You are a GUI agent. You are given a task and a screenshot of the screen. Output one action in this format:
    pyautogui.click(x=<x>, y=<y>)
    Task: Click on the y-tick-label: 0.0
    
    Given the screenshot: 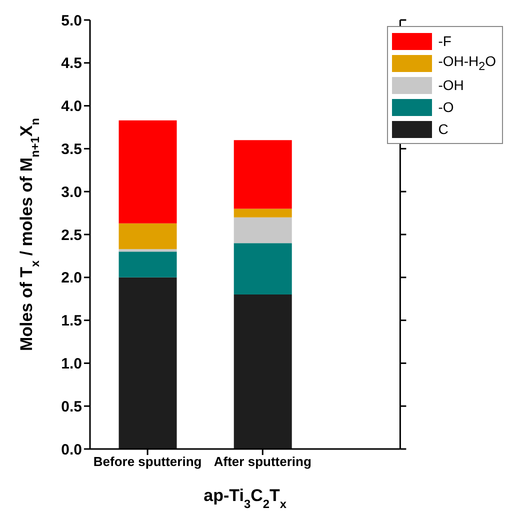 What is the action you would take?
    pyautogui.click(x=71, y=449)
    